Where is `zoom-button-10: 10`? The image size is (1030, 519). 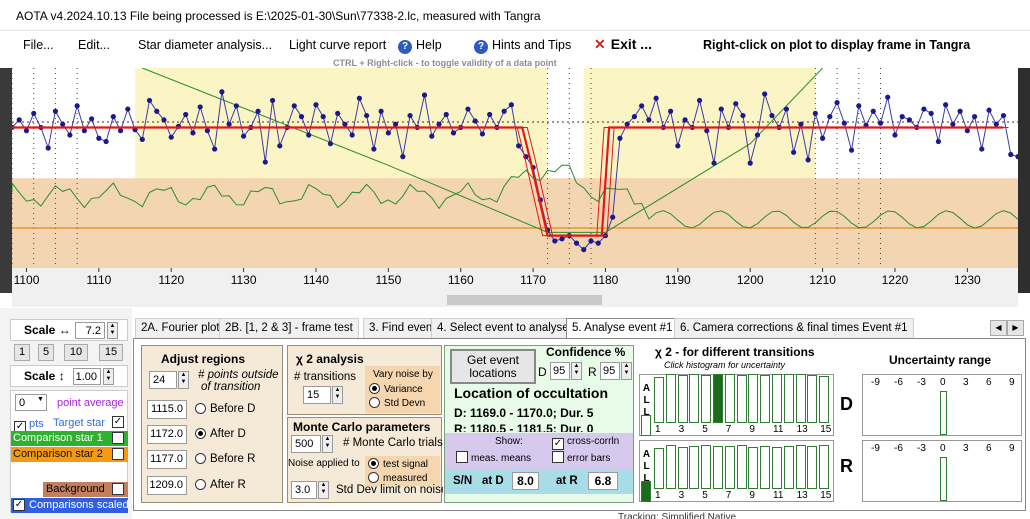 zoom-button-10: 10 is located at coordinates (76, 352).